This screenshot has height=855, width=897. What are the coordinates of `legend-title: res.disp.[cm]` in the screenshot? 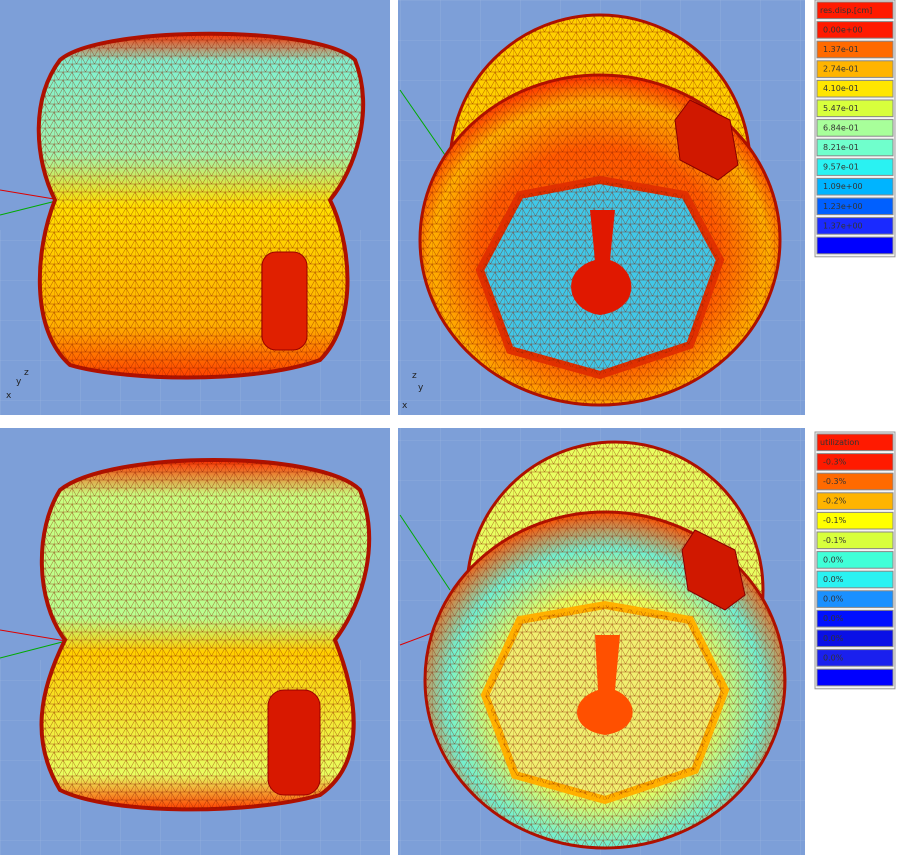 It's located at (846, 10).